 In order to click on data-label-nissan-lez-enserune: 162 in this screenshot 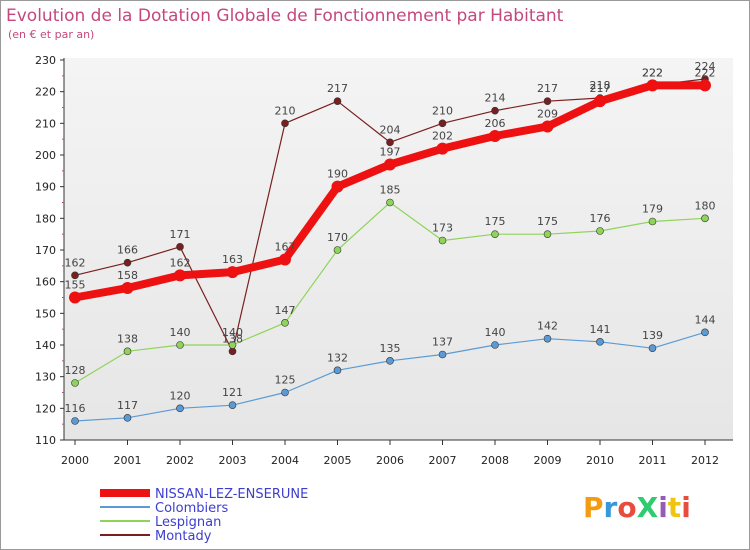, I will do `click(180, 262)`.